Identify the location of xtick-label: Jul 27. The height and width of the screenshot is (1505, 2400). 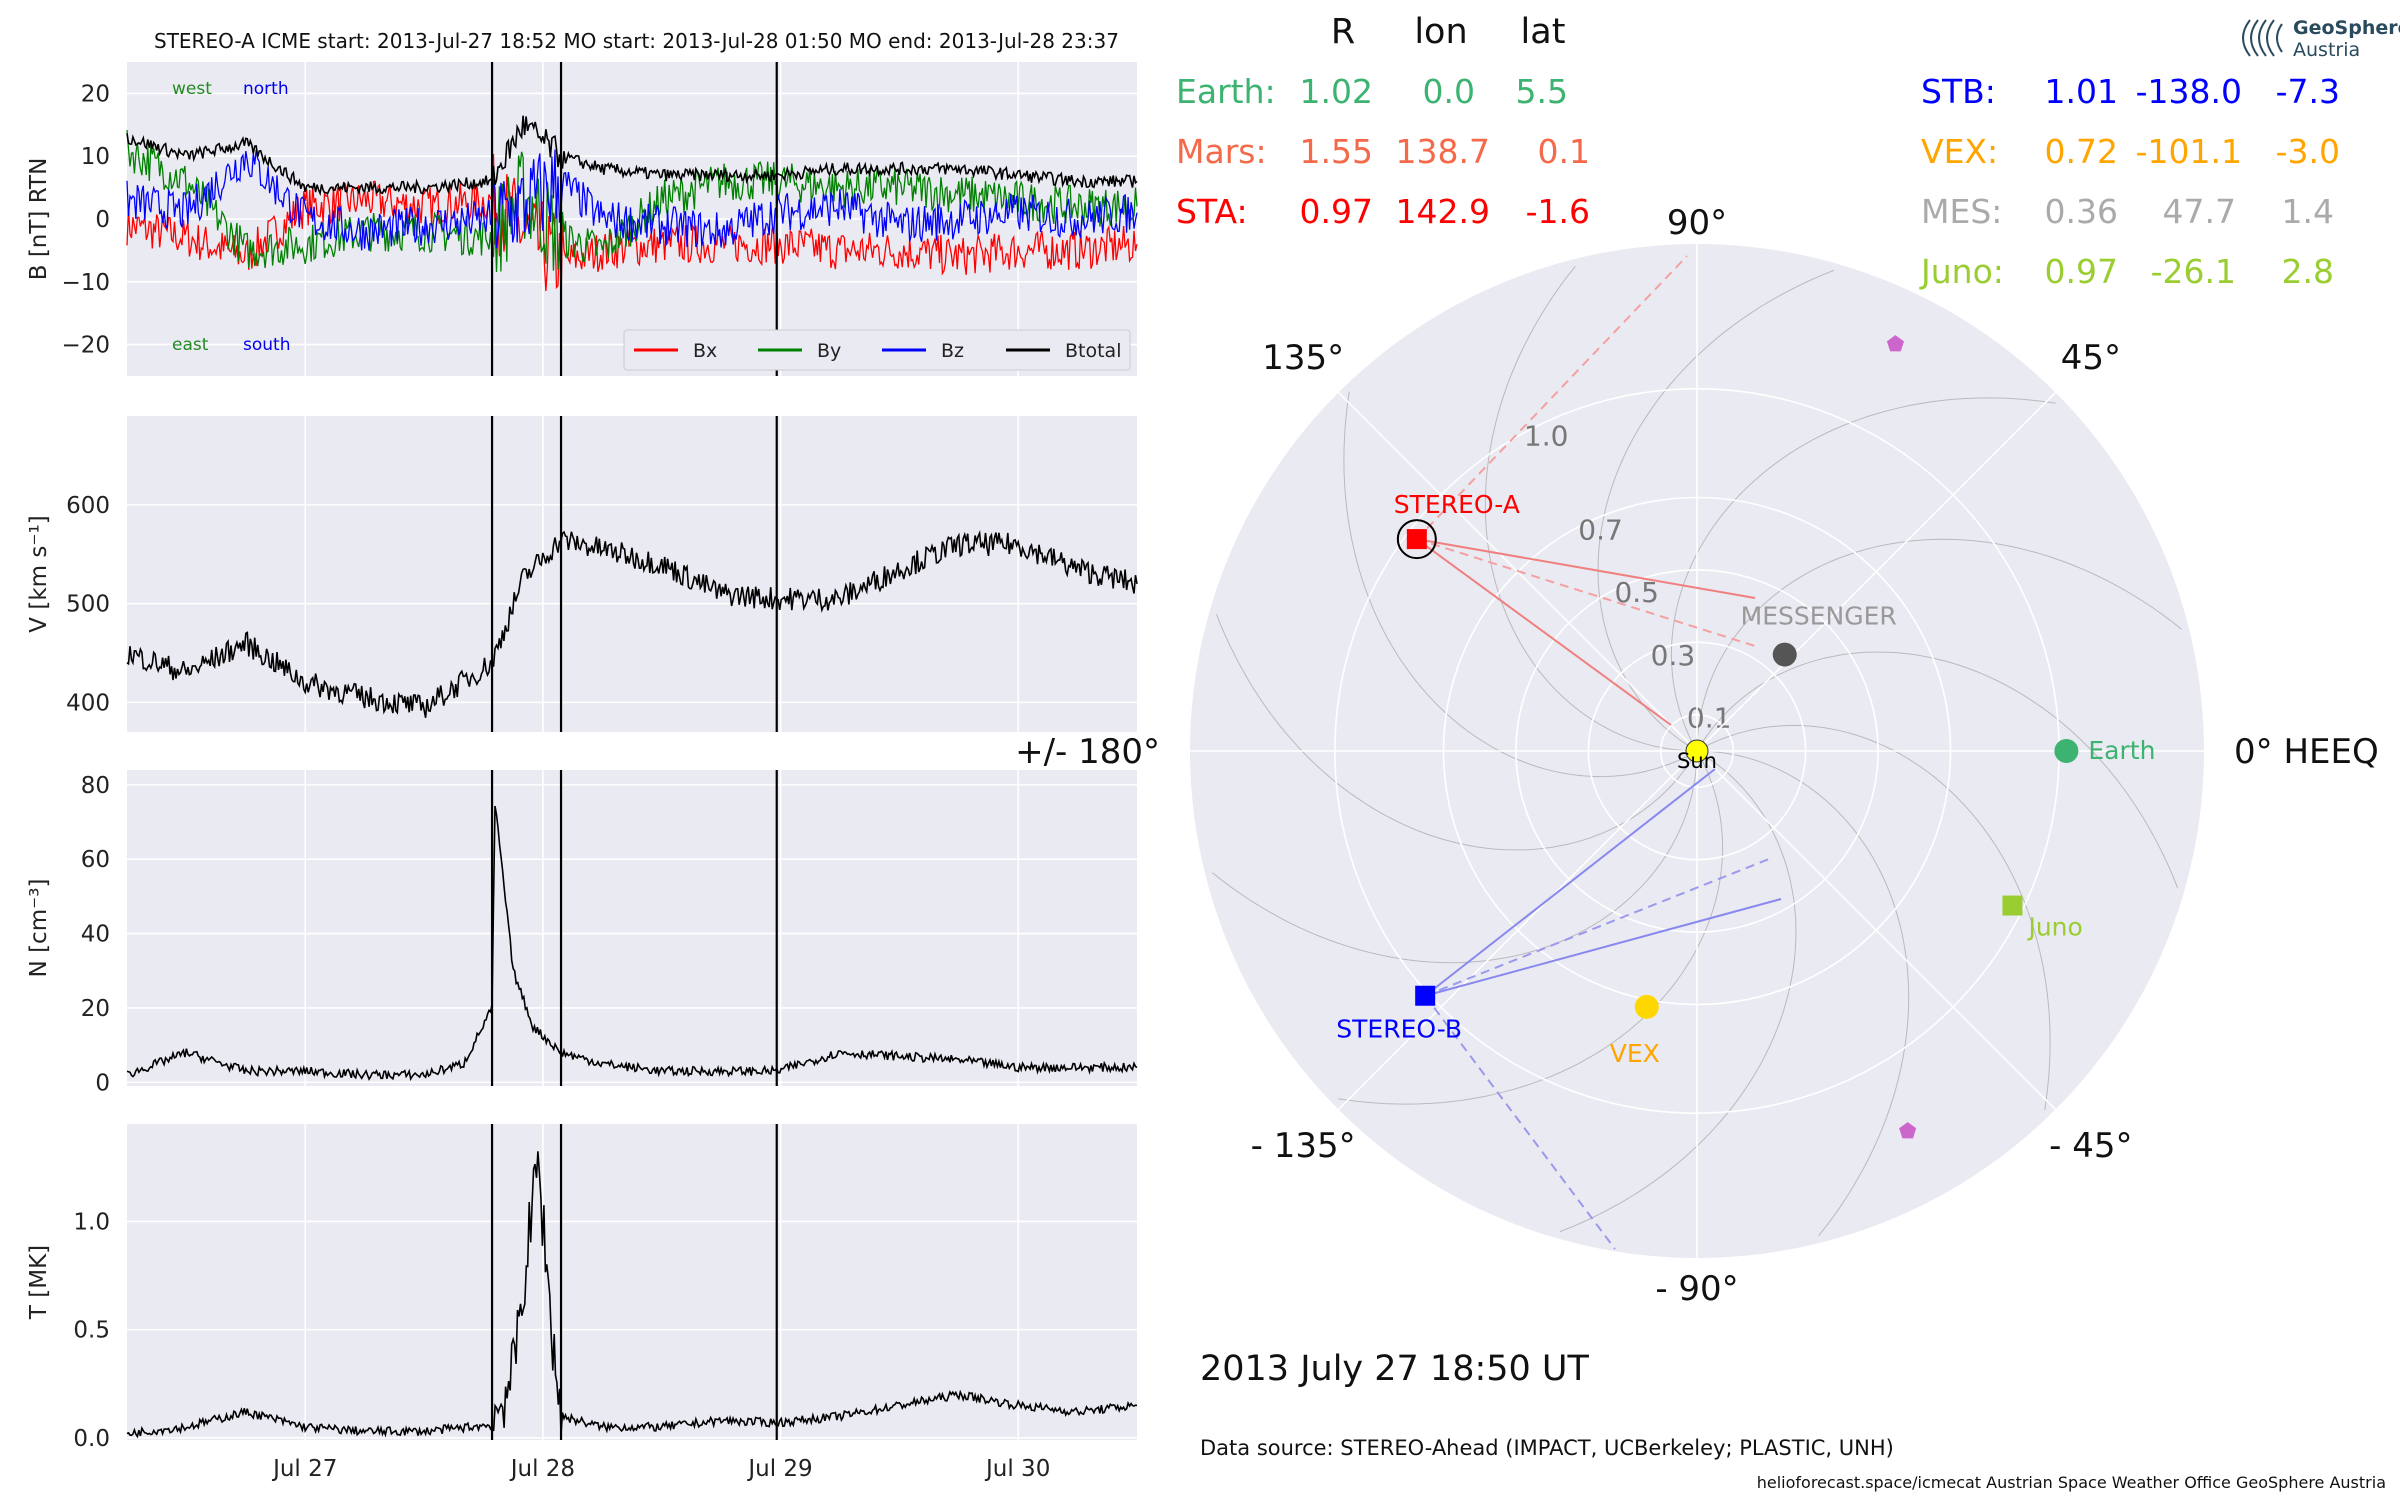
(304, 1469).